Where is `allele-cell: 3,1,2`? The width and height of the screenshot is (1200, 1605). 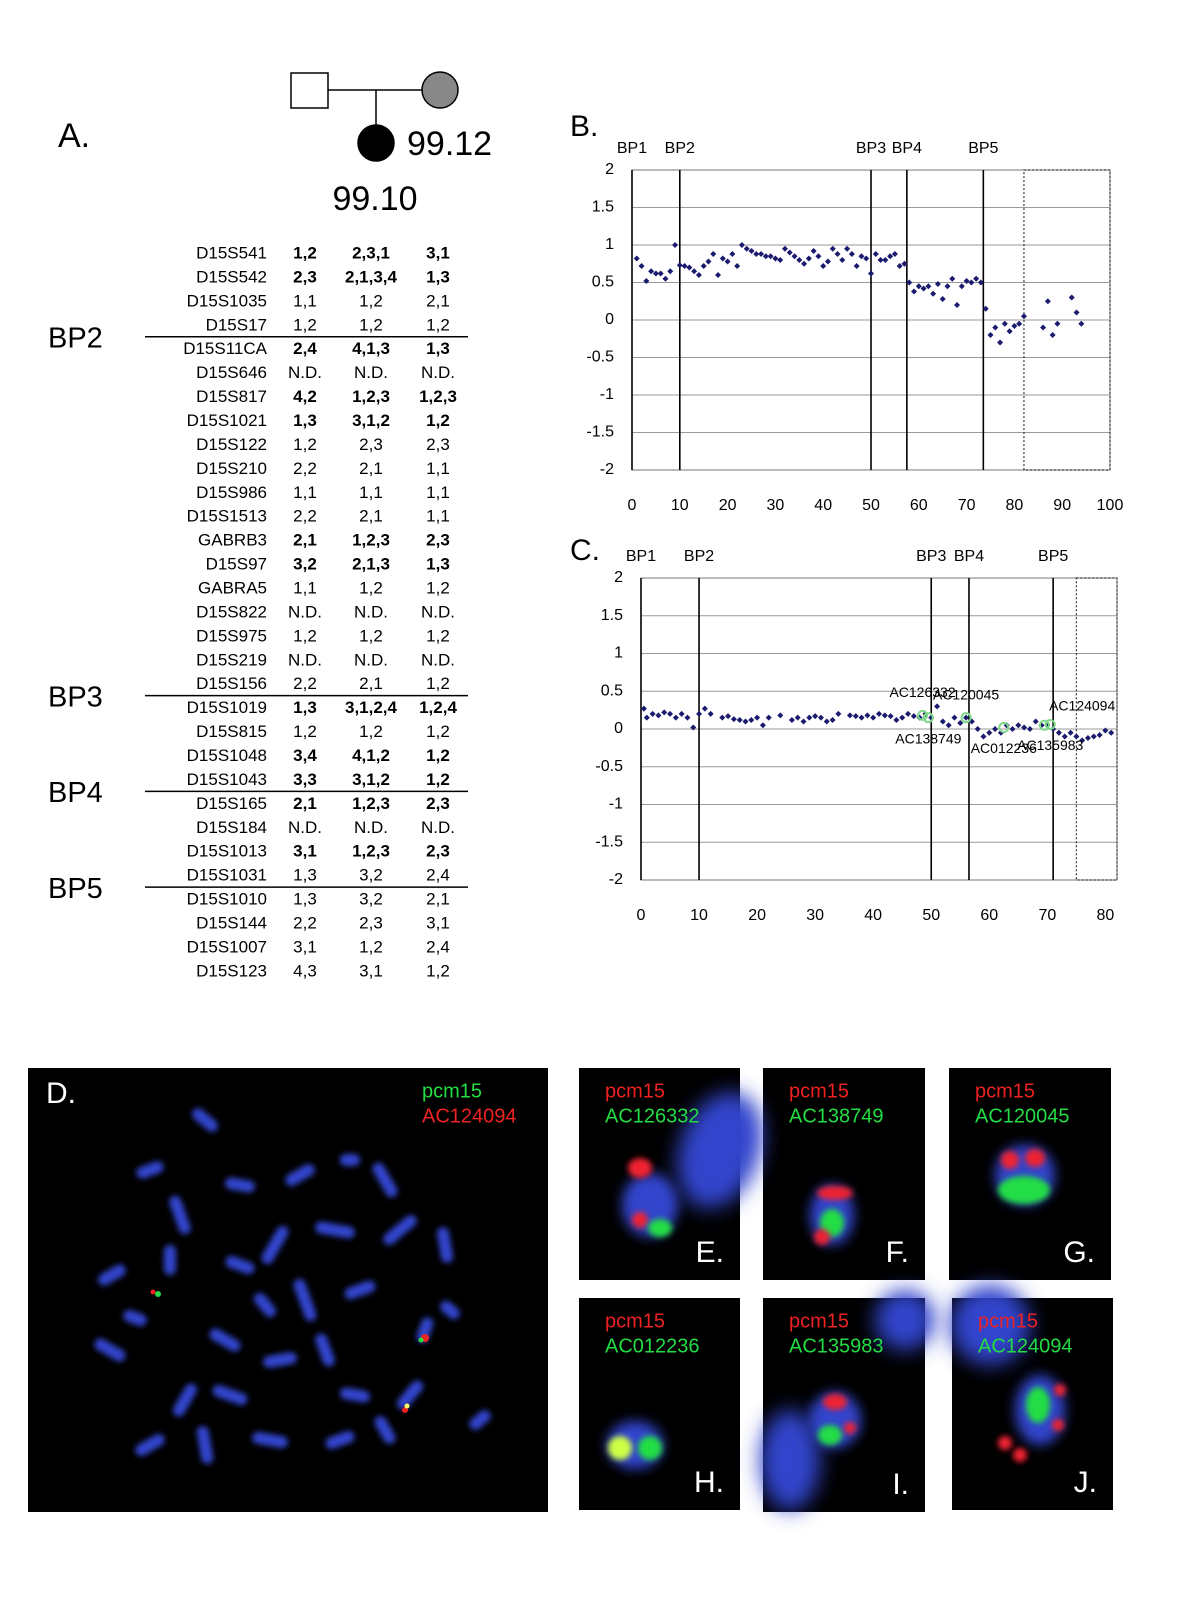 allele-cell: 3,1,2 is located at coordinates (371, 779).